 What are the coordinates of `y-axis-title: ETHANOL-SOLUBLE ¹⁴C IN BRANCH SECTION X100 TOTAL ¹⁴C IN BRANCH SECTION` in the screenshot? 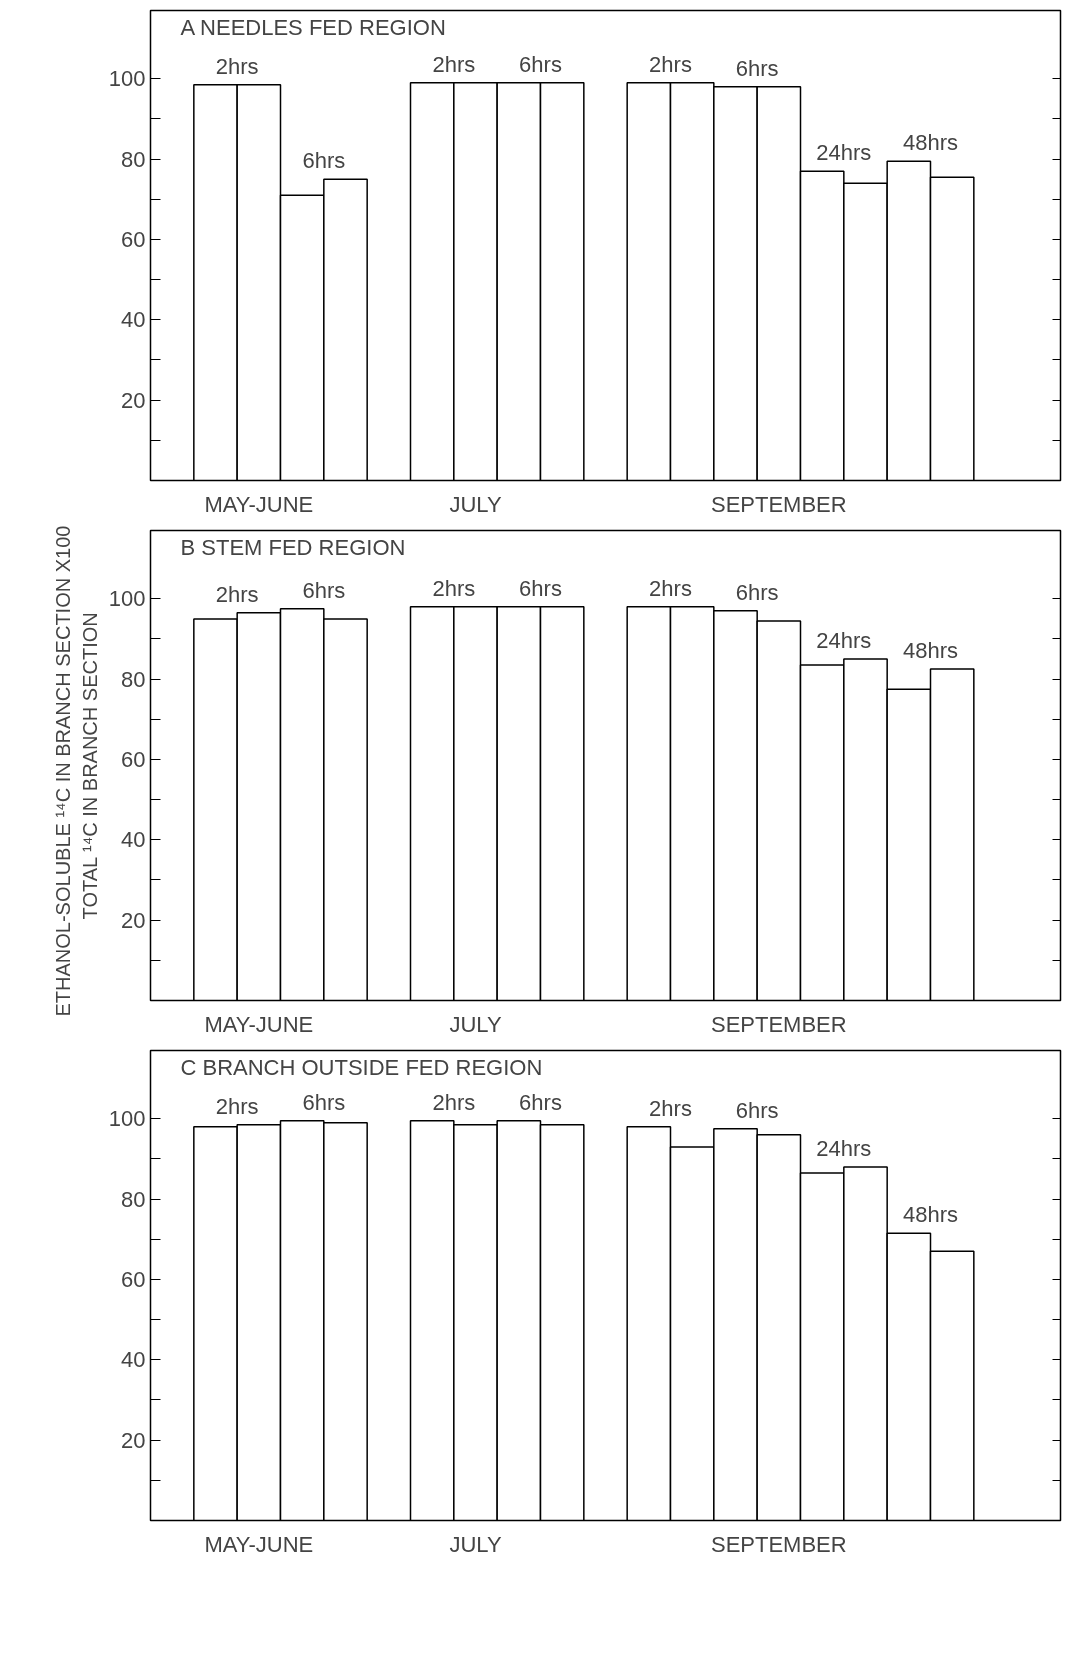 It's located at (76, 771).